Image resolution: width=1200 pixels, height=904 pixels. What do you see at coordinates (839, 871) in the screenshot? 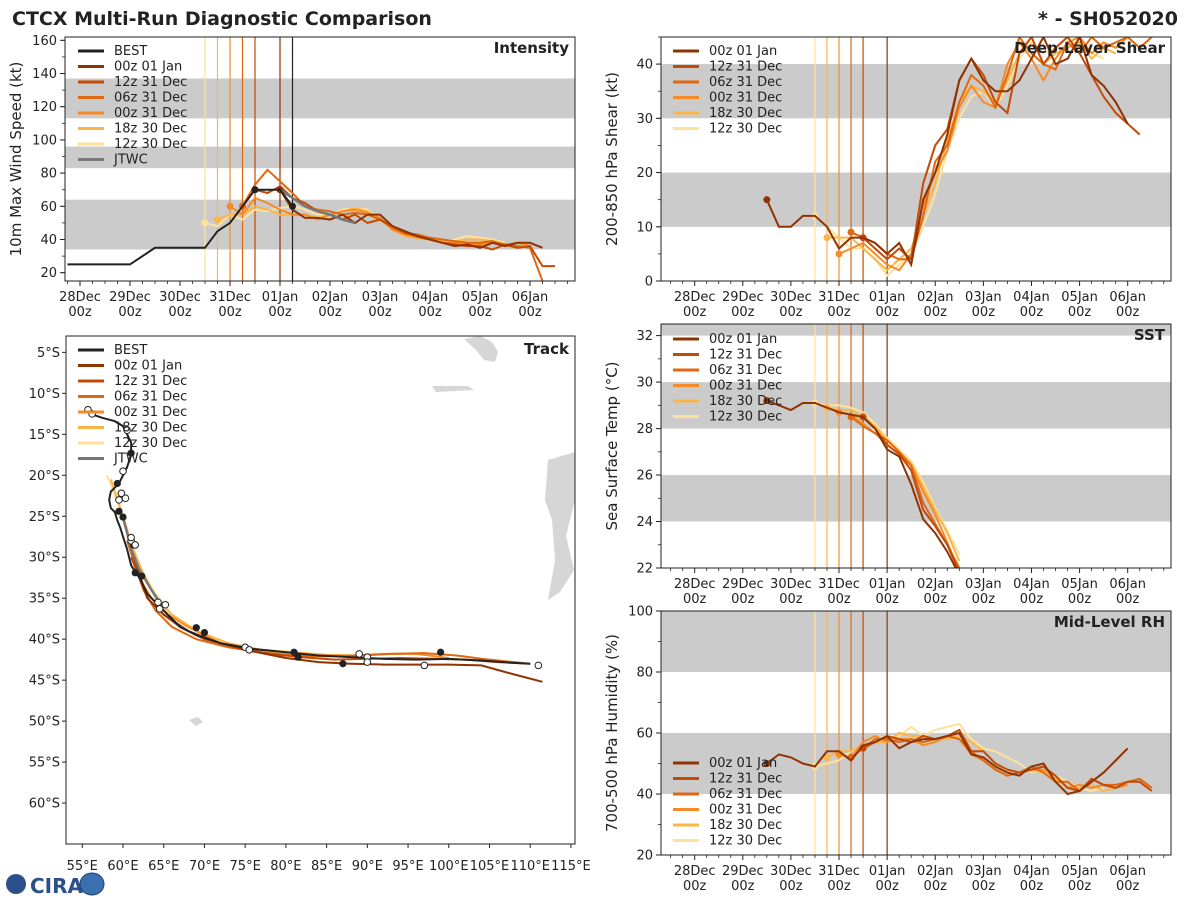
I see `rh-xtick-date: 31Dec` at bounding box center [839, 871].